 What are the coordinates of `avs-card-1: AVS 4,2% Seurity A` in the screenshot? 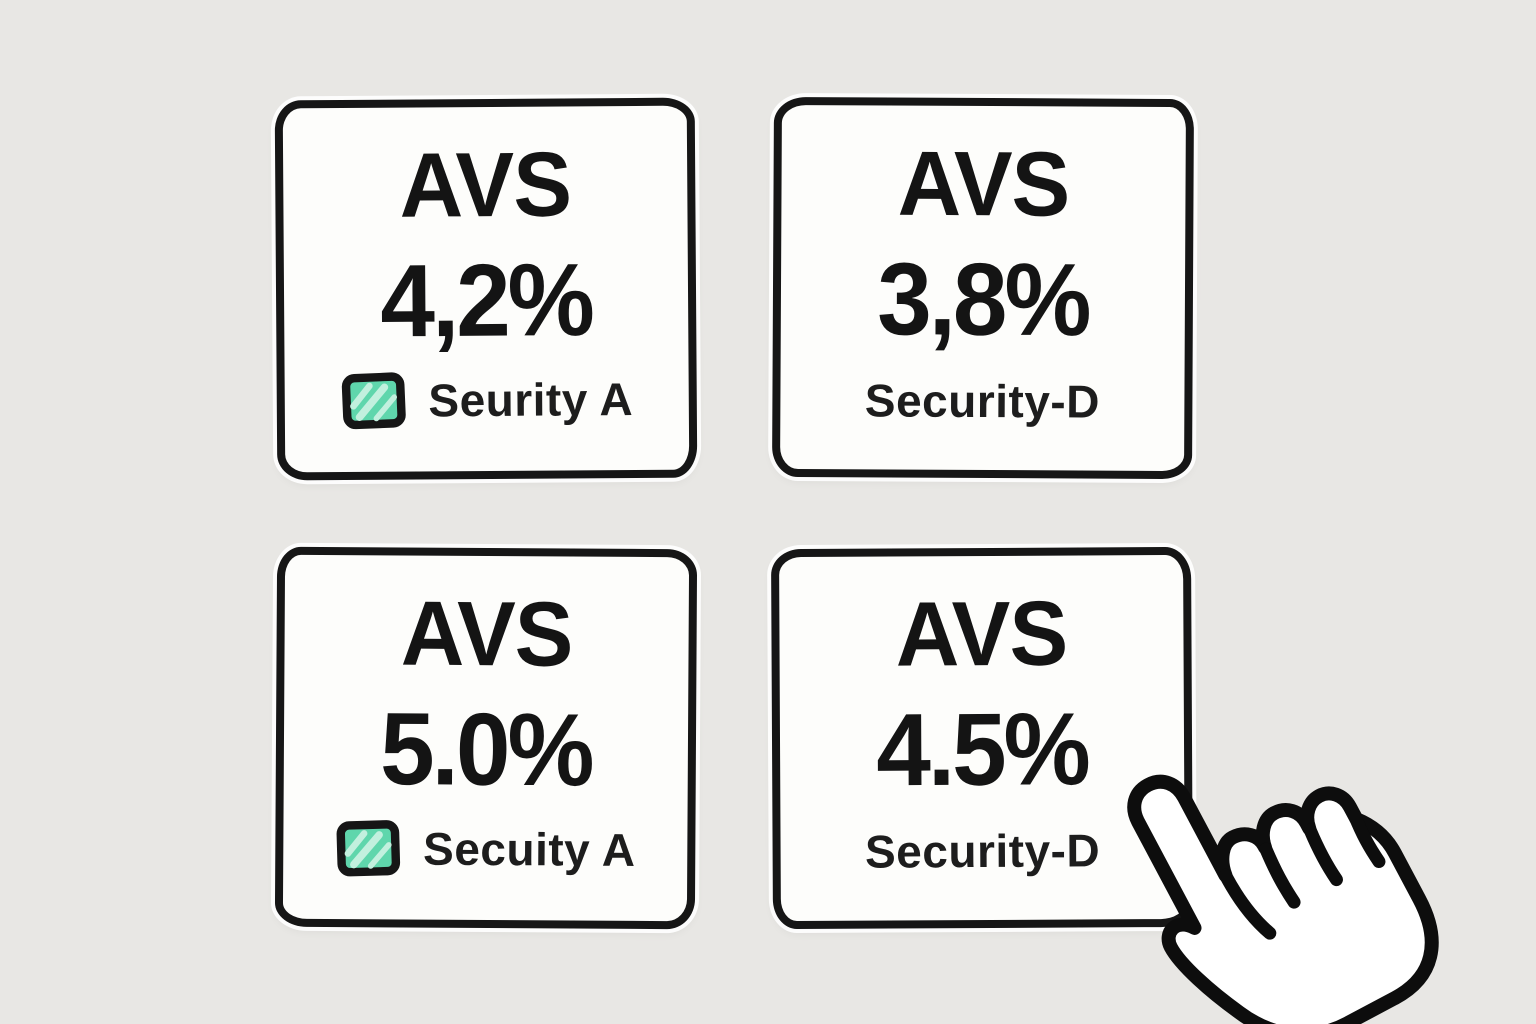 It's located at (486, 289).